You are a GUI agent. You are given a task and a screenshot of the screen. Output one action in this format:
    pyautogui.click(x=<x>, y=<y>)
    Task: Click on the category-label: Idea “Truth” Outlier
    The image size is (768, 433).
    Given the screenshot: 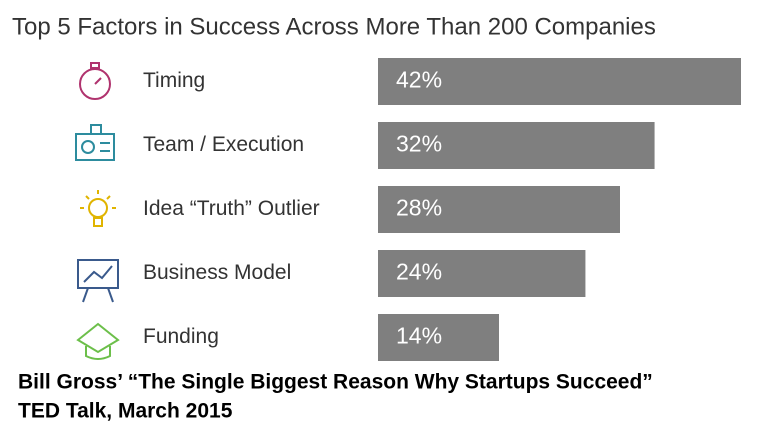 What is the action you would take?
    pyautogui.click(x=231, y=208)
    